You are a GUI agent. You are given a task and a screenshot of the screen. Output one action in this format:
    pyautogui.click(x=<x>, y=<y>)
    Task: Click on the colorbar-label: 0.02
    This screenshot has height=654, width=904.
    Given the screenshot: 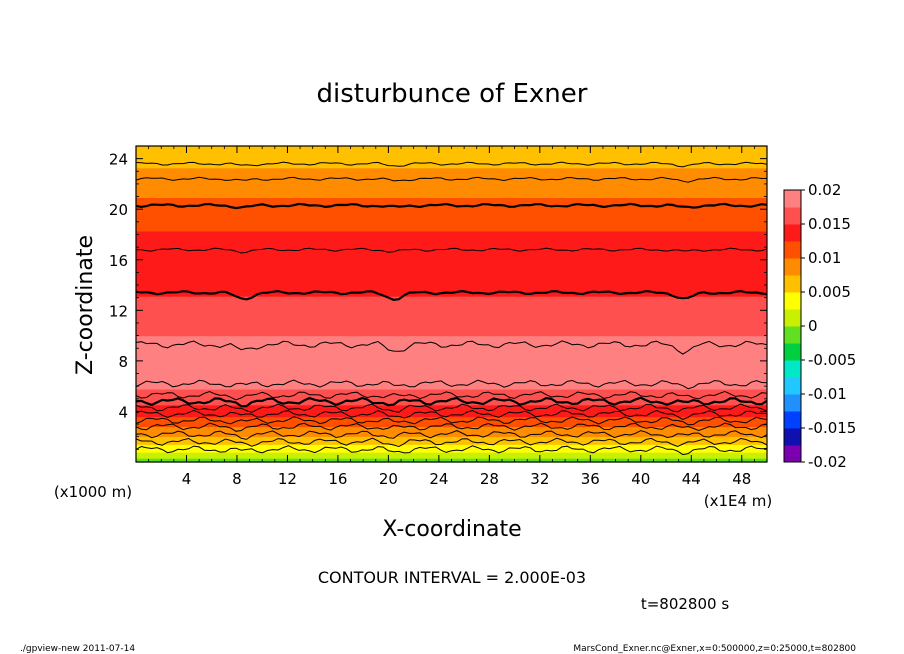 What is the action you would take?
    pyautogui.click(x=824, y=190)
    